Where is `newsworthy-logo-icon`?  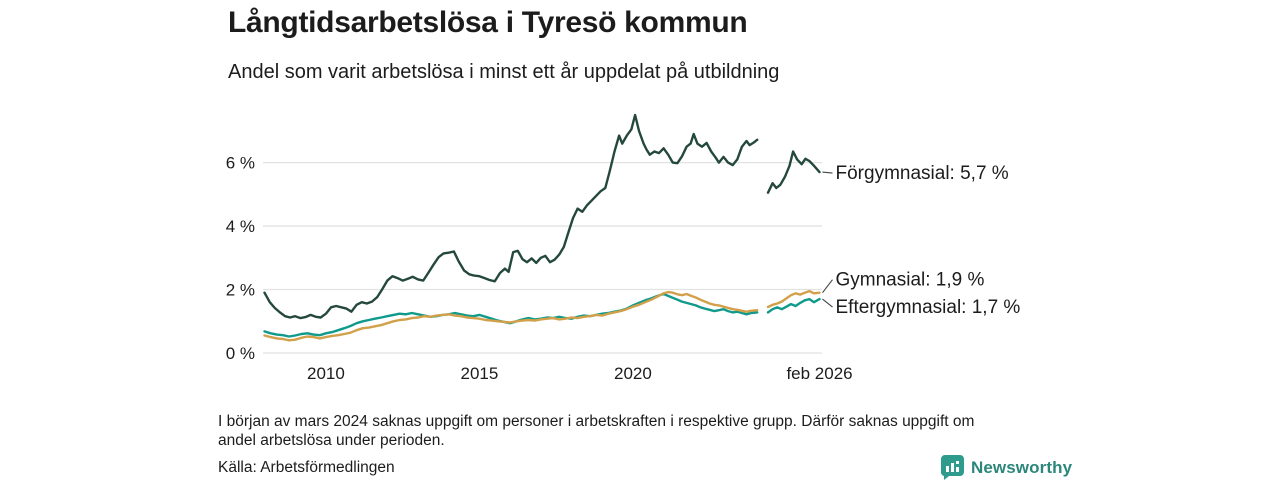
newsworthy-logo-icon is located at coordinates (952, 467).